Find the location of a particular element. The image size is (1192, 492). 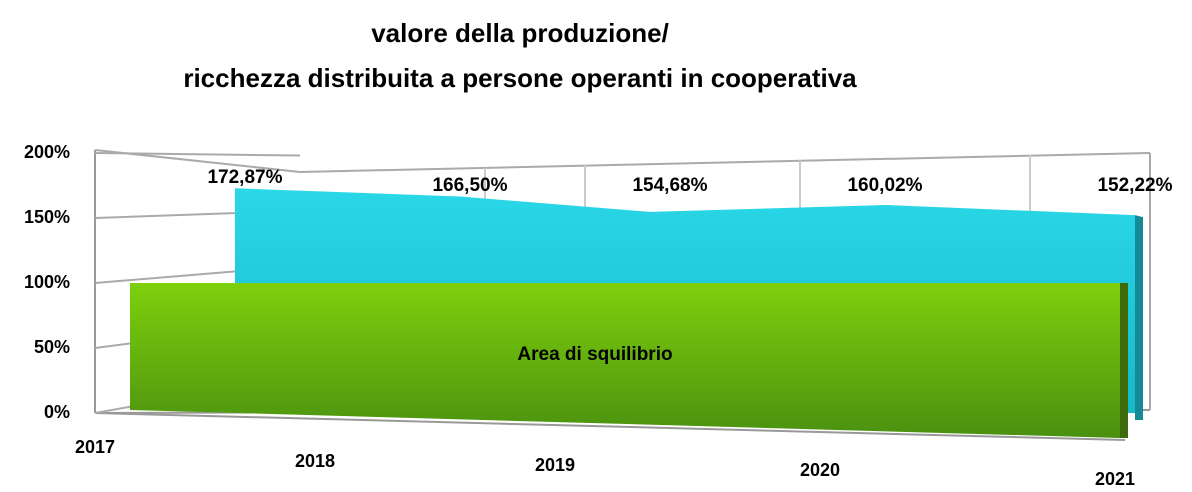

y-tick-label: 0% is located at coordinates (57, 412).